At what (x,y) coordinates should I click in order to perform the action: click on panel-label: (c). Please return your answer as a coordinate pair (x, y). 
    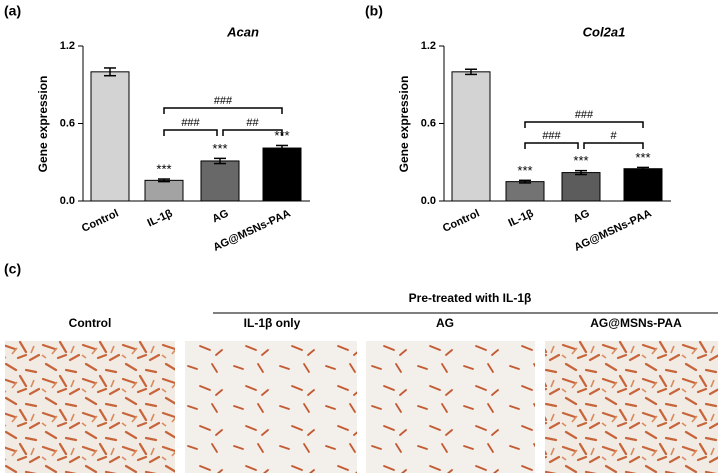
    Looking at the image, I should click on (12, 269).